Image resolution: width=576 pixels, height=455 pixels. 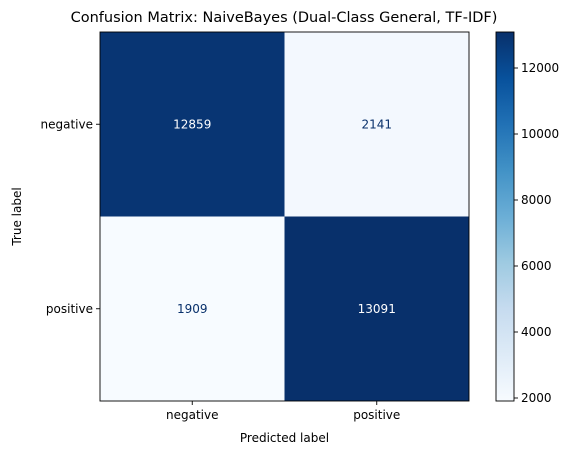 I want to click on colorbar-tick-label: 12000, so click(x=540, y=68).